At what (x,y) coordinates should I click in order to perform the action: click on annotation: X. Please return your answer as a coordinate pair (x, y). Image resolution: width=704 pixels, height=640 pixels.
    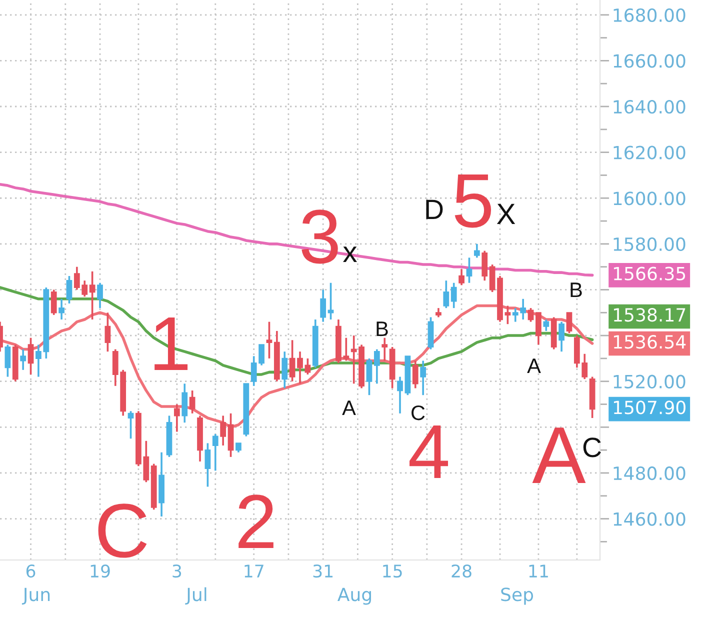
    Looking at the image, I should click on (506, 214).